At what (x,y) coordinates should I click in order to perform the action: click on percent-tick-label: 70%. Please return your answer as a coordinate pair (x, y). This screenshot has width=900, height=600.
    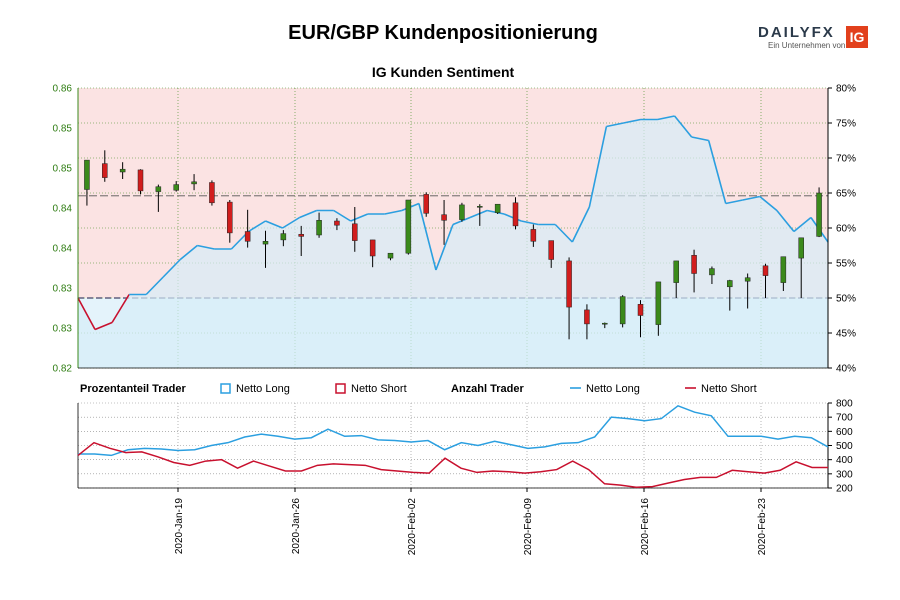
    Looking at the image, I should click on (846, 159).